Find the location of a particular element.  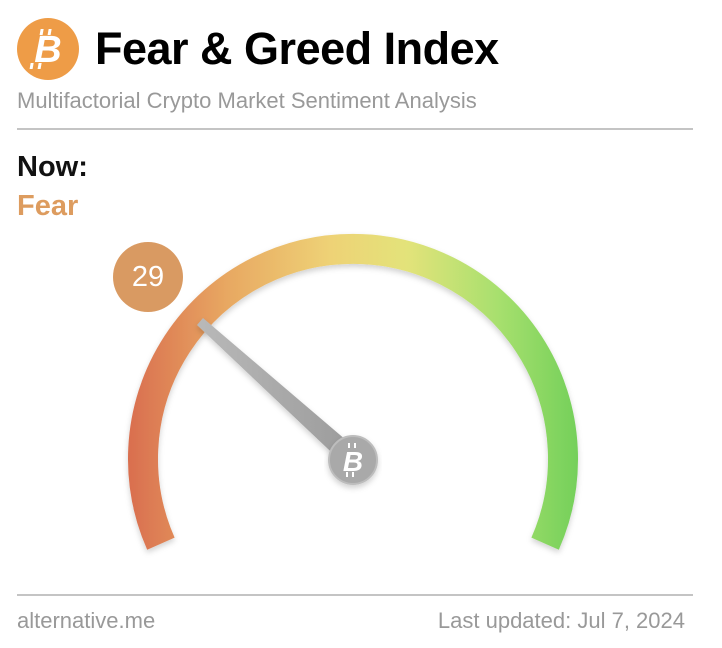

footer-divider is located at coordinates (355, 595).